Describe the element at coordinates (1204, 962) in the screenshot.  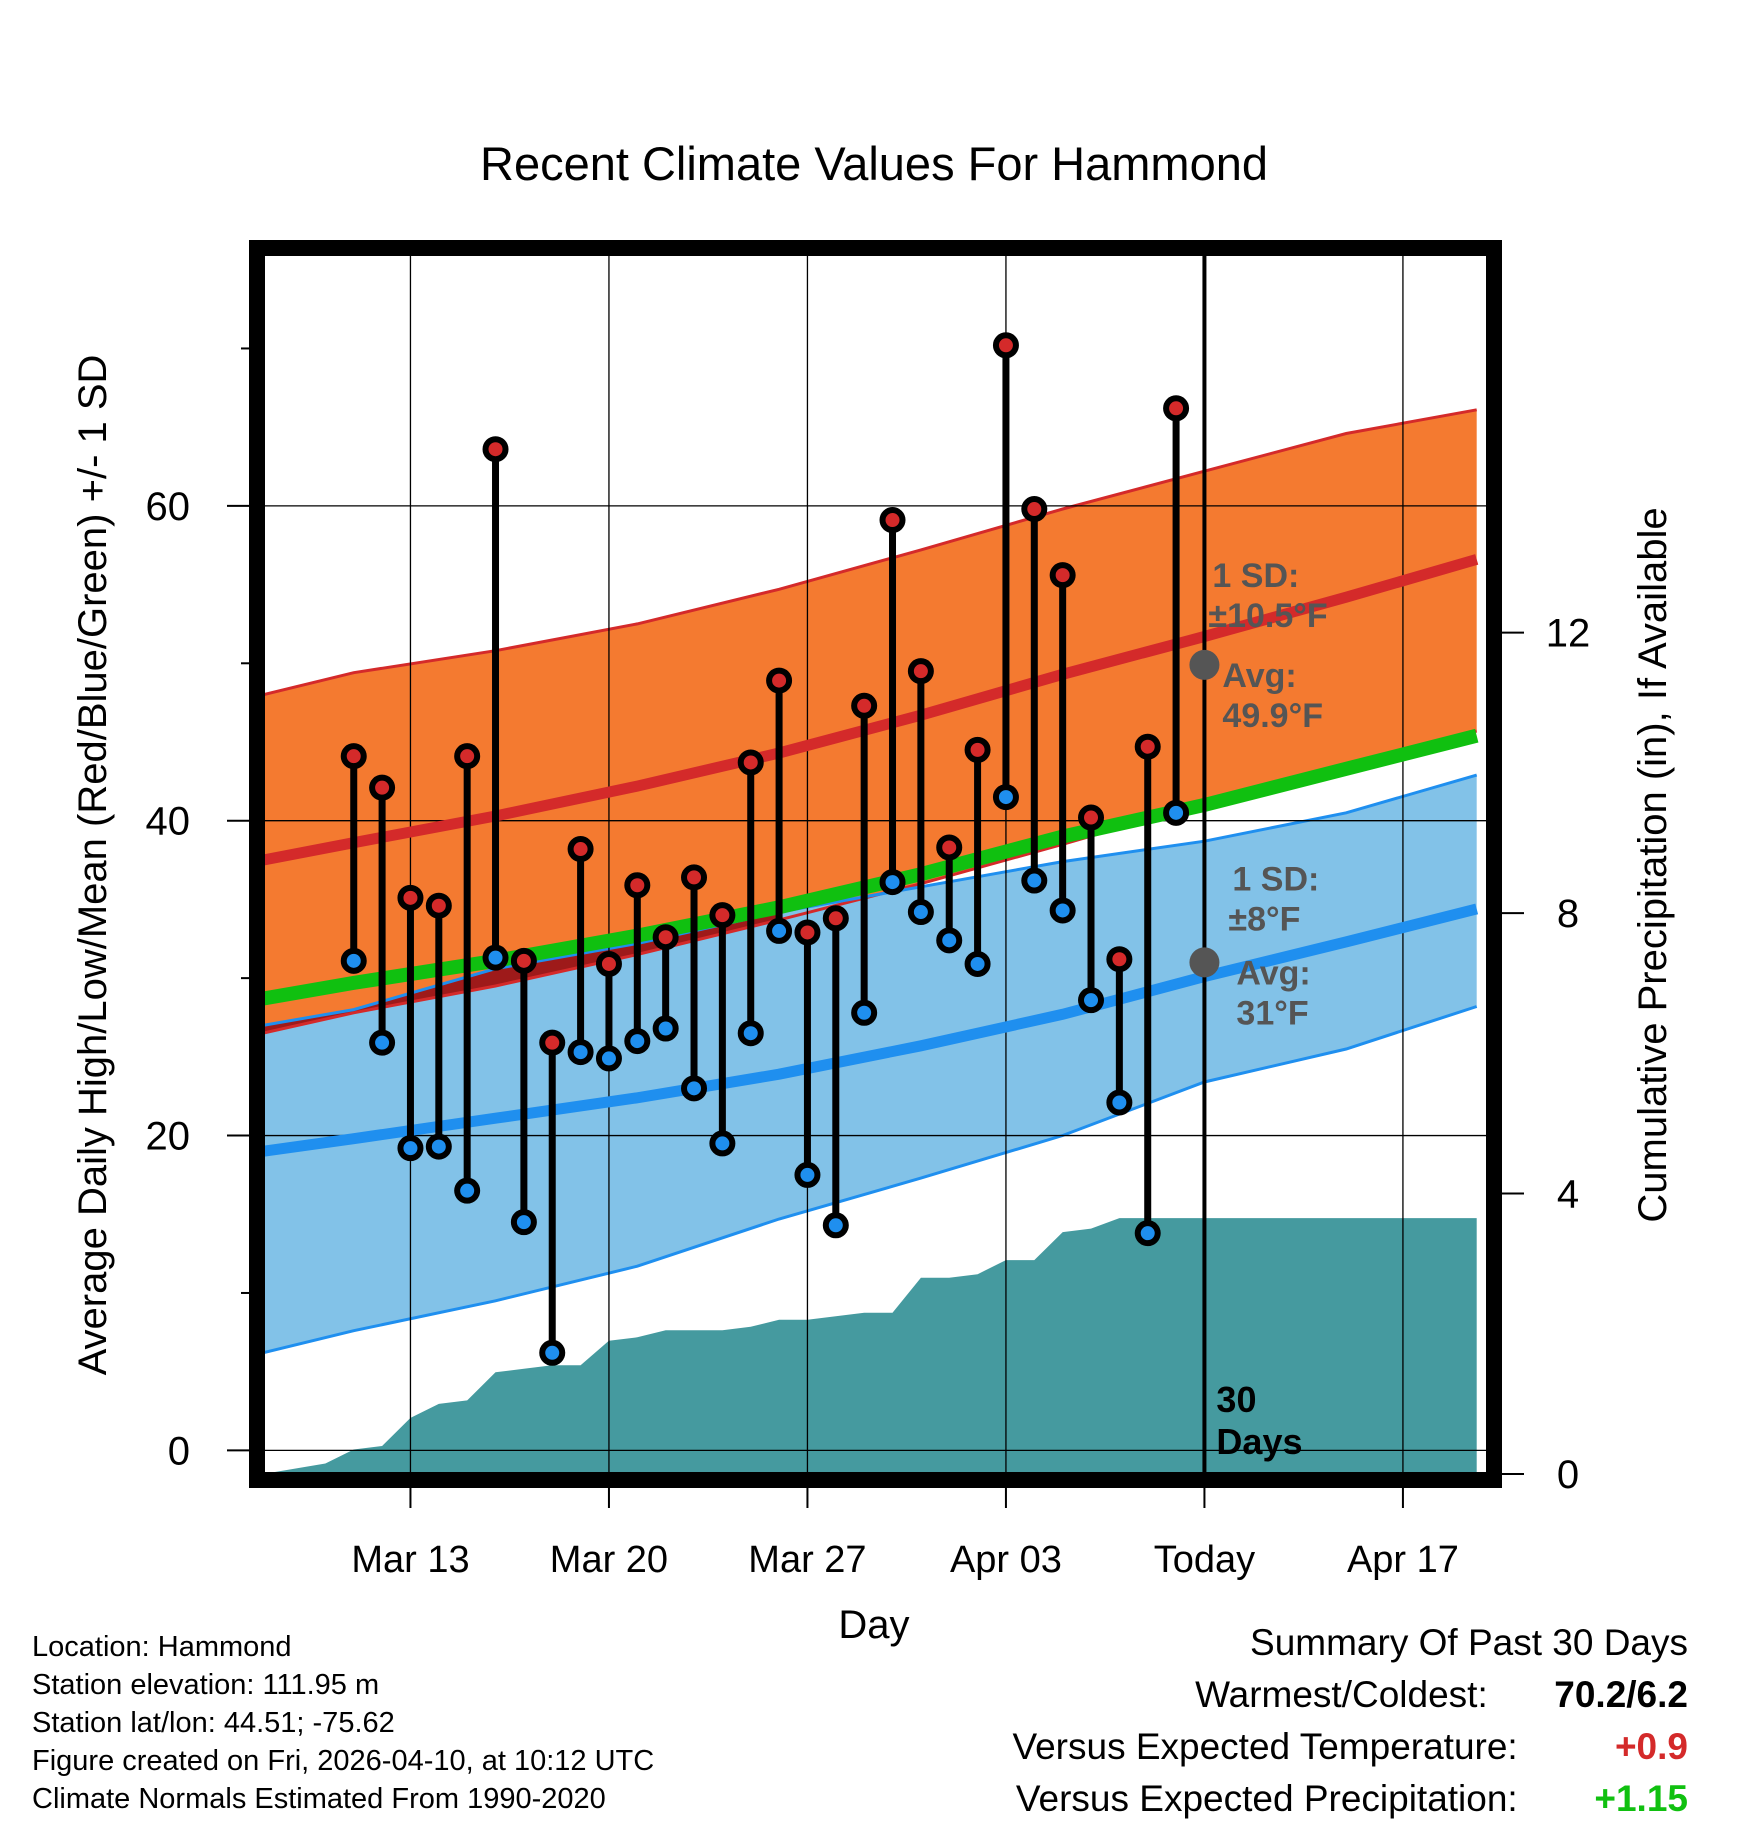
I see `low-avg-point` at that location.